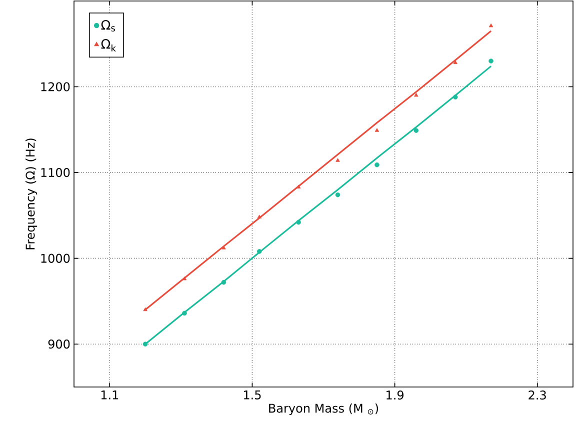  Describe the element at coordinates (395, 395) in the screenshot. I see `x-tick-label: 1.9` at that location.